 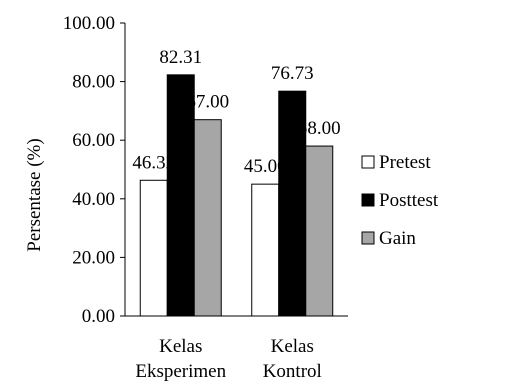 What do you see at coordinates (265, 166) in the screenshot?
I see `data-label: 45.00` at bounding box center [265, 166].